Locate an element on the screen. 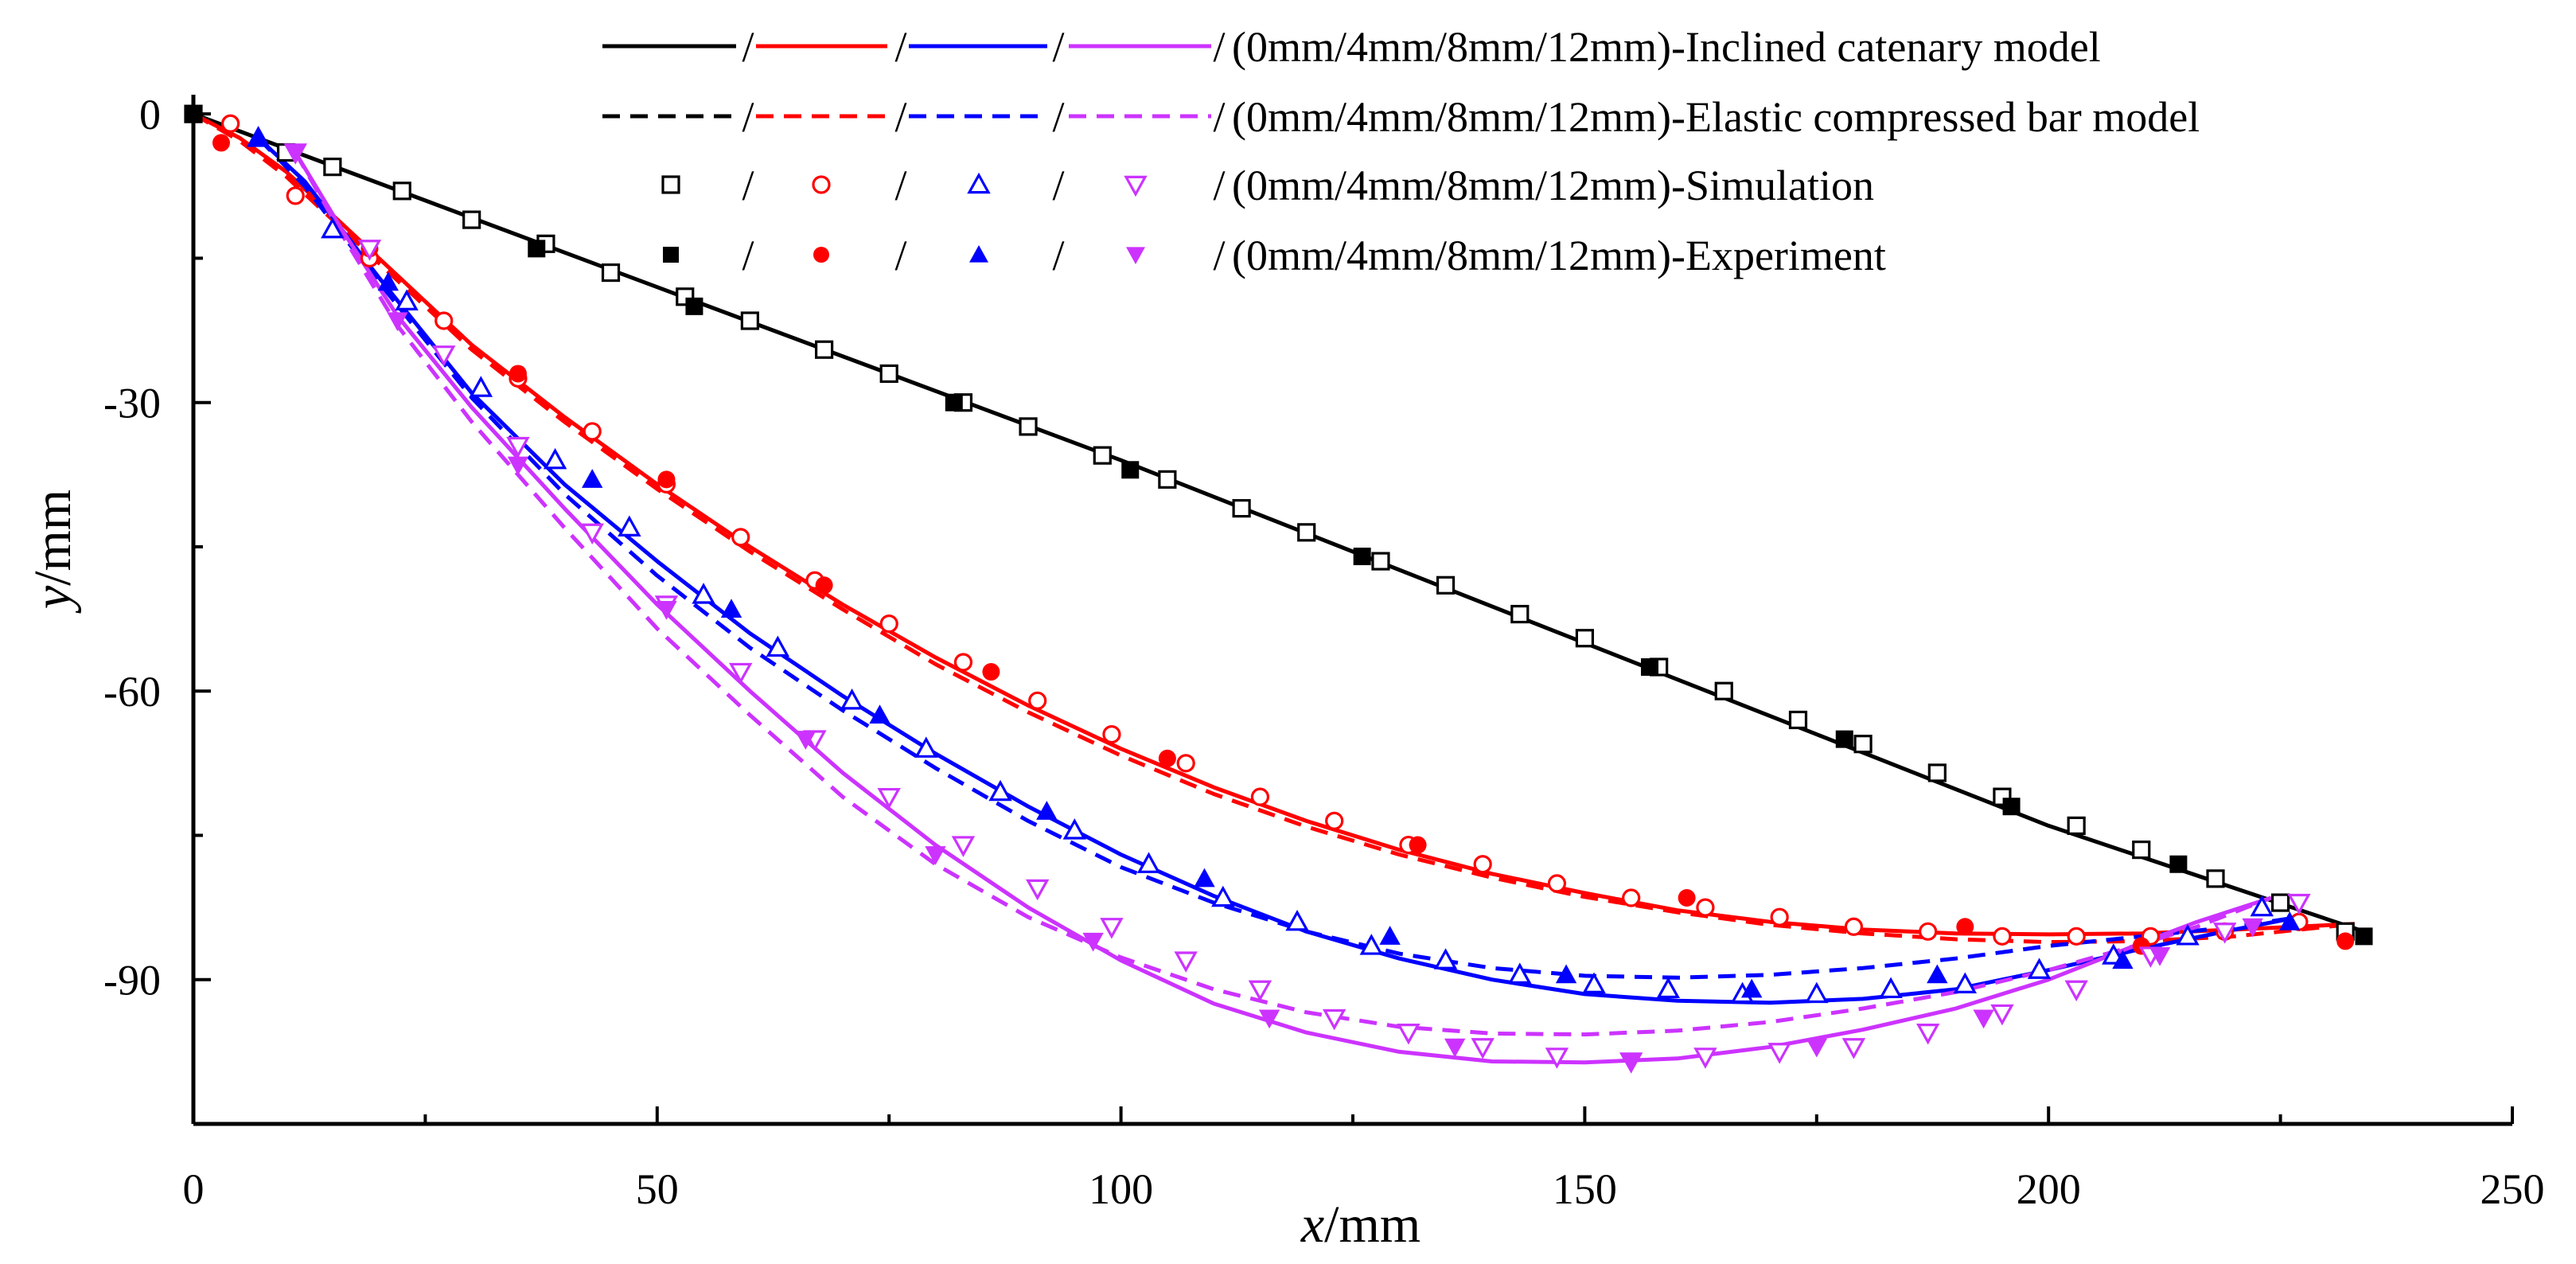  legend-marker-8mm is located at coordinates (979, 183).